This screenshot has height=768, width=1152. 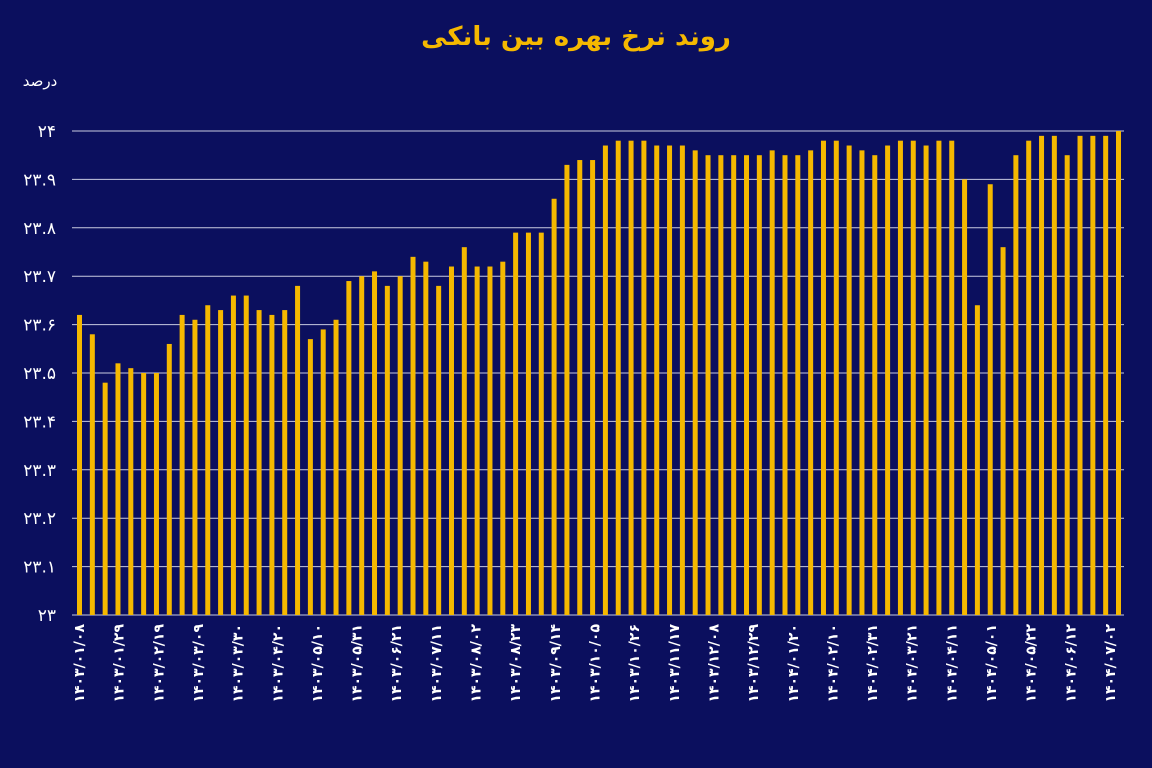 What do you see at coordinates (40, 81) in the screenshot?
I see `y-axis-unit: درصد` at bounding box center [40, 81].